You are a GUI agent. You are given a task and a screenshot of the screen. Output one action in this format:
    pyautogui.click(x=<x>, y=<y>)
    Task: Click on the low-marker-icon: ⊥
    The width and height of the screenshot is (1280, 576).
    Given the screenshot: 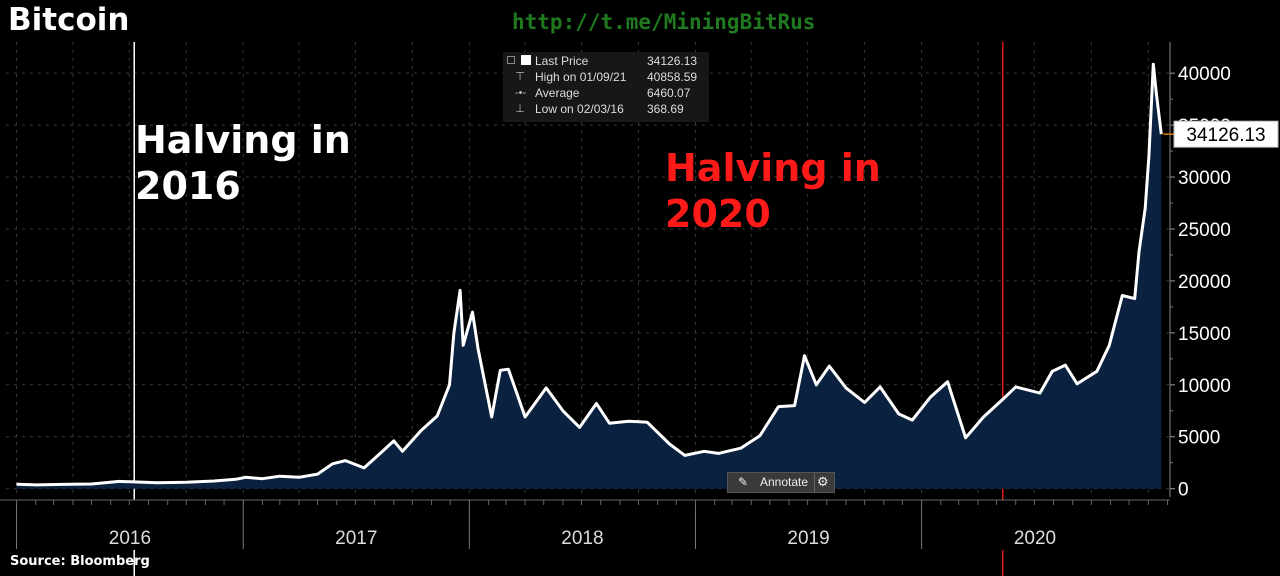 What is the action you would take?
    pyautogui.click(x=520, y=109)
    